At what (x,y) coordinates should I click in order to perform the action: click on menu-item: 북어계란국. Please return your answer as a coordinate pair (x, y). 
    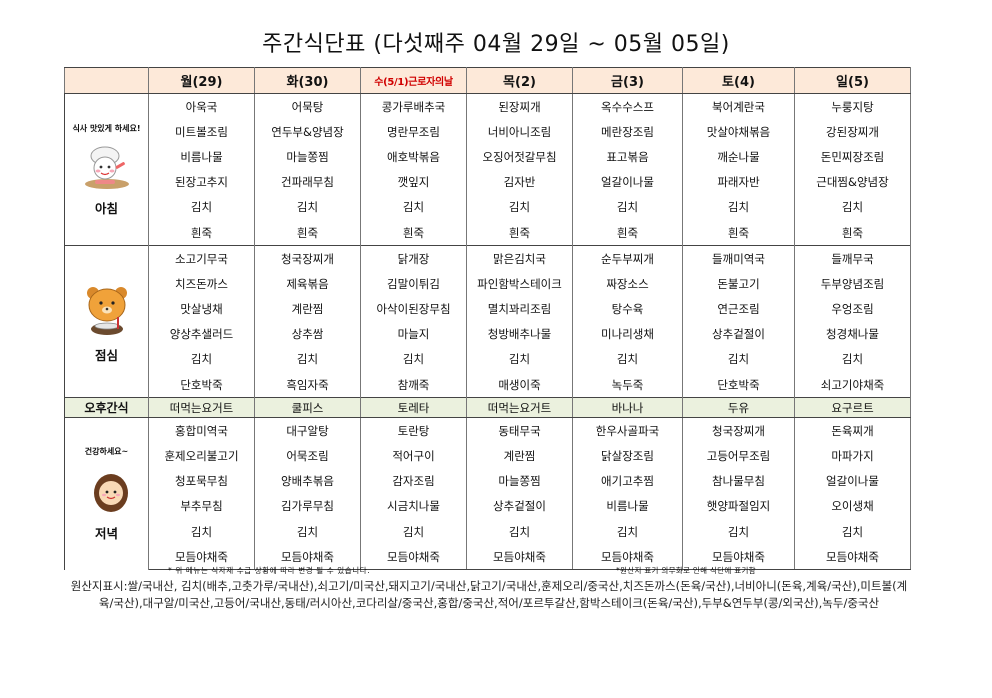
    Looking at the image, I should click on (738, 106).